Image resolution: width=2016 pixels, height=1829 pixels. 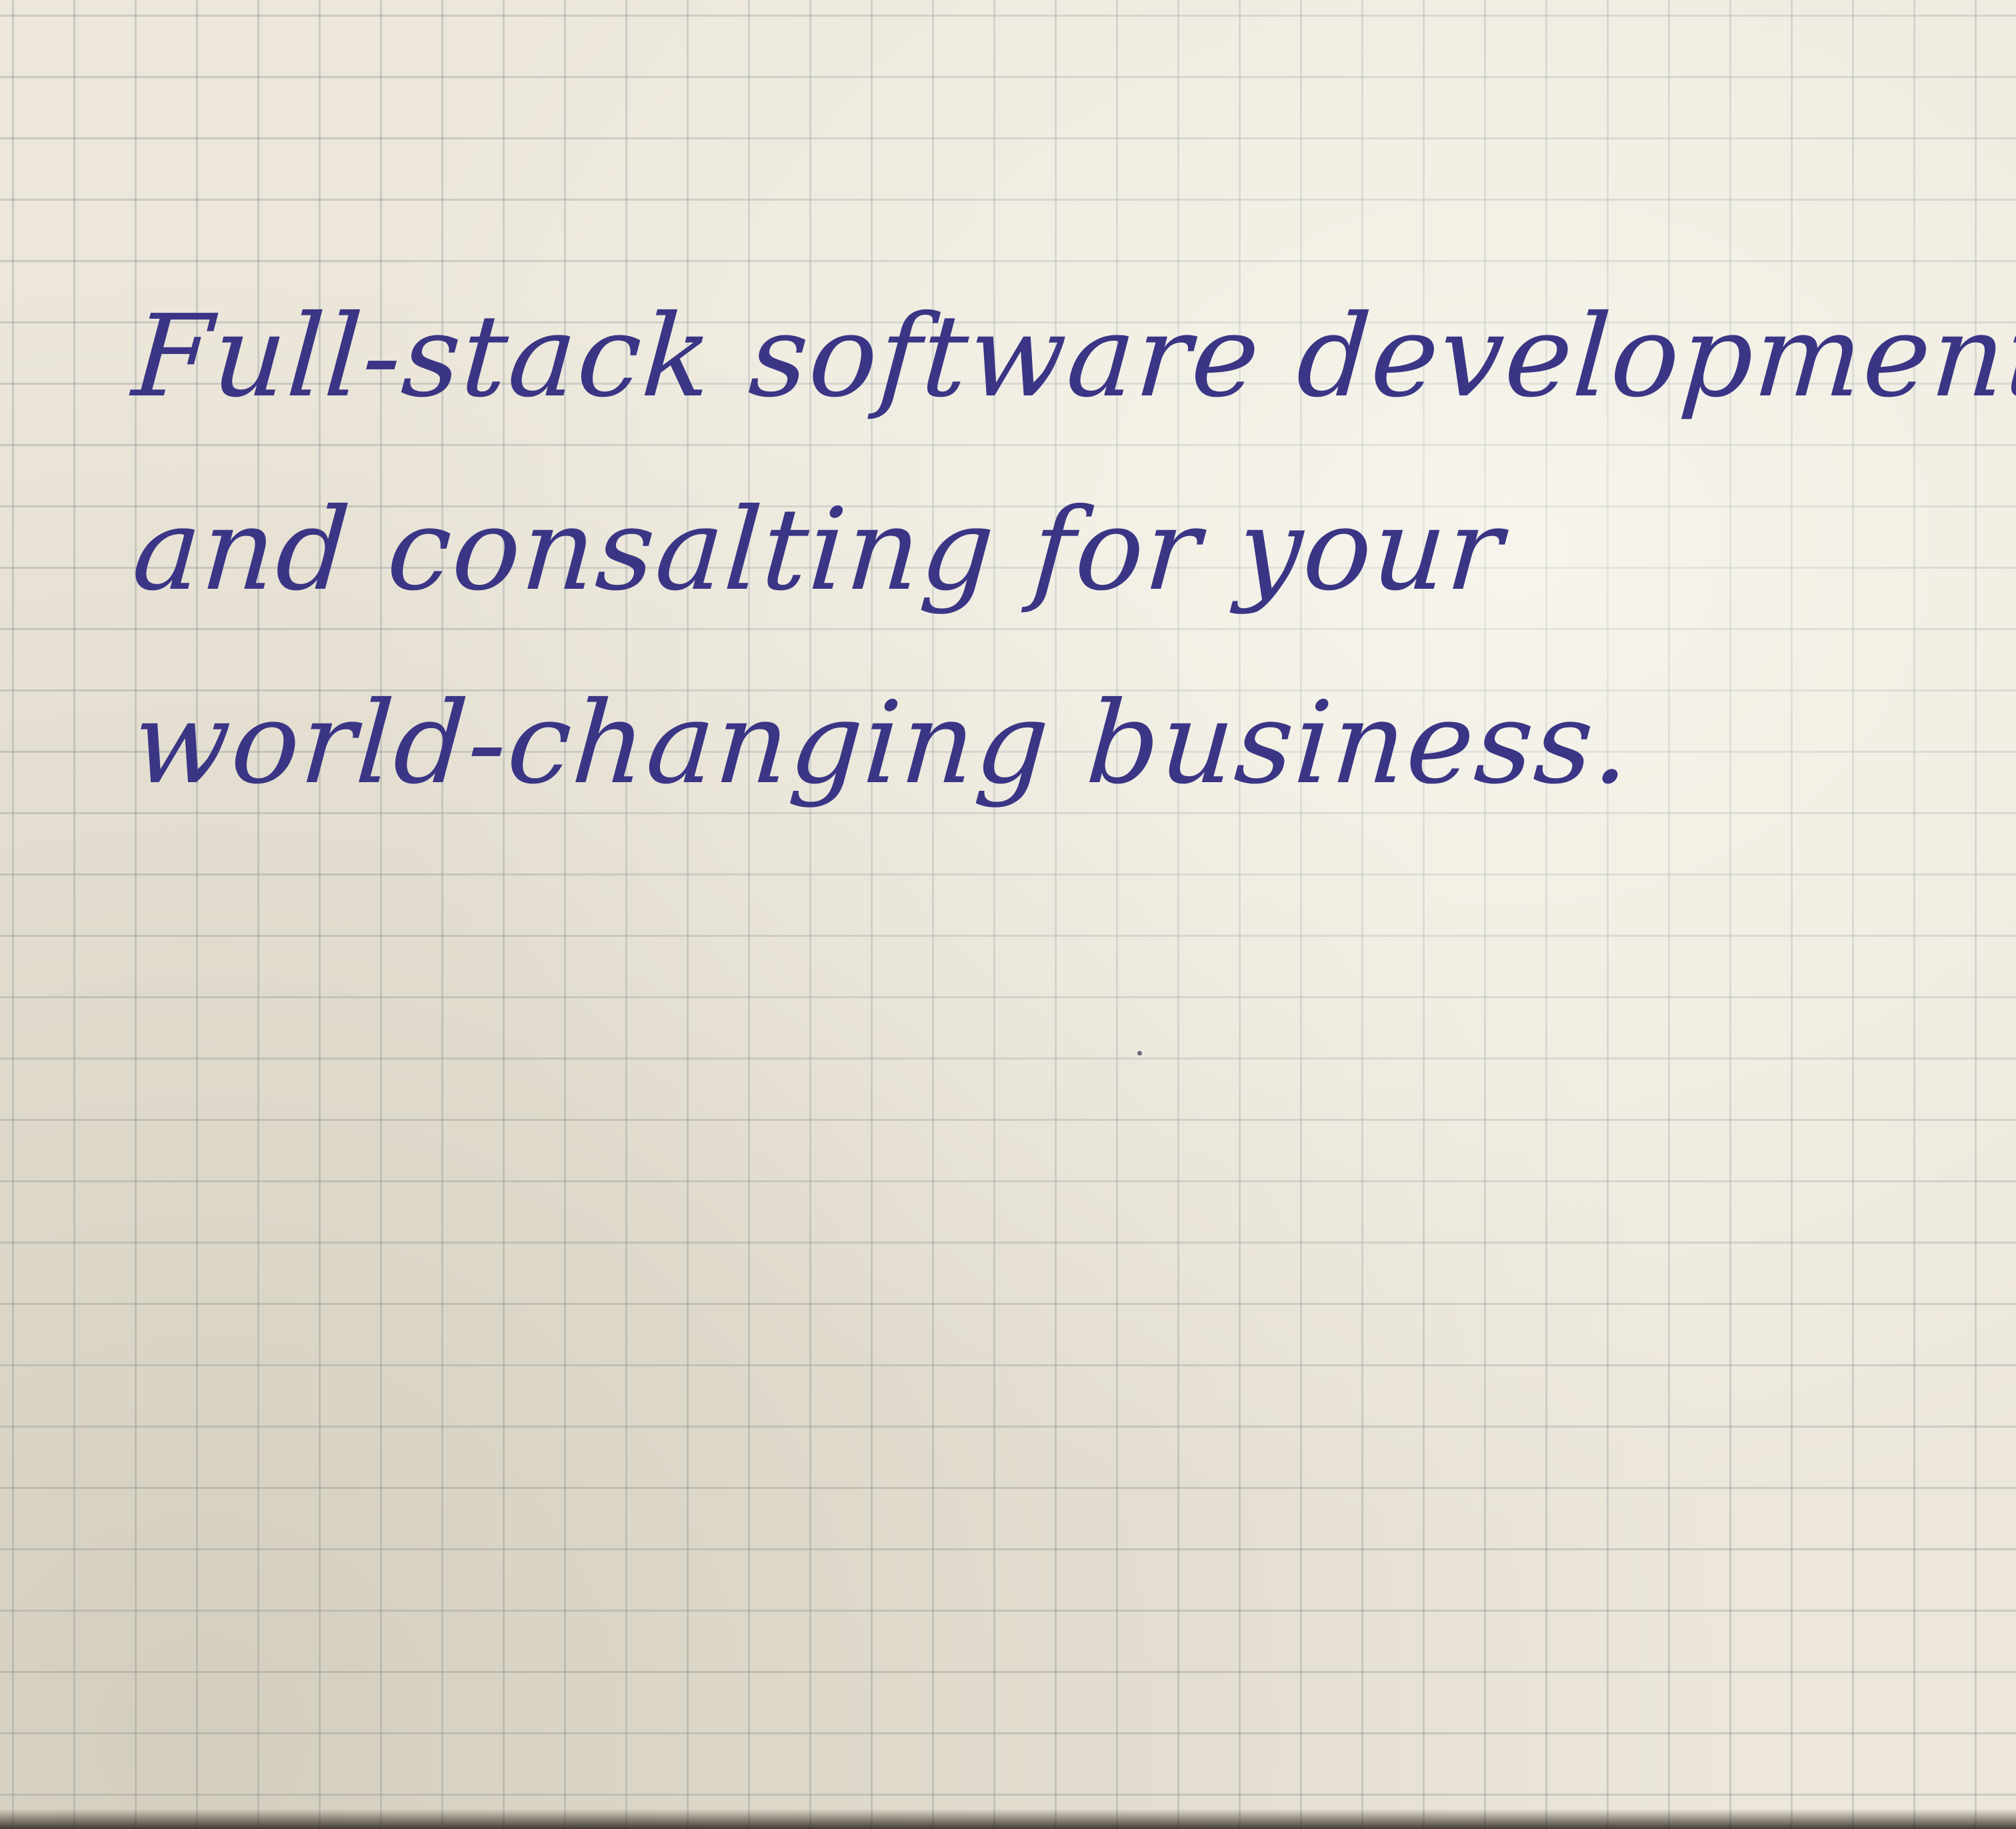 What do you see at coordinates (1072, 357) in the screenshot?
I see `handwritten-line: Full-stack software development` at bounding box center [1072, 357].